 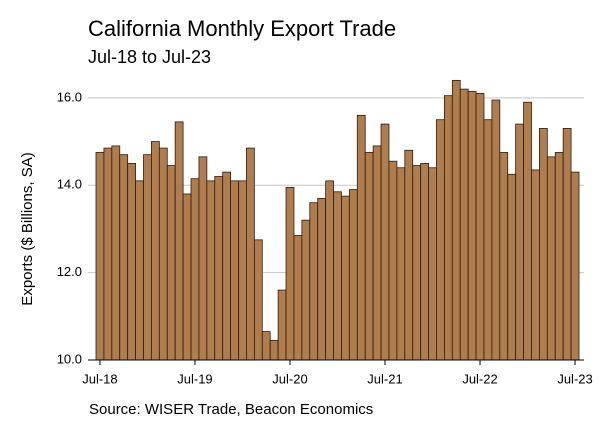 I want to click on y-axis-label: Exports ($ Billions, SA), so click(x=27, y=228).